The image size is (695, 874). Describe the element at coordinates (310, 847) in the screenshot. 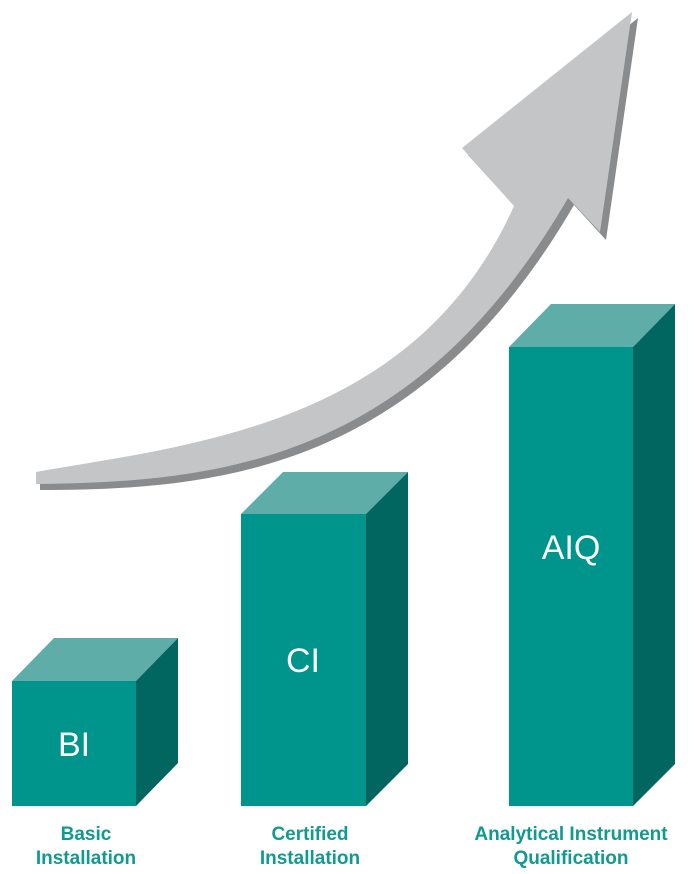

I see `caption-certified-installation: Certified Installation` at that location.